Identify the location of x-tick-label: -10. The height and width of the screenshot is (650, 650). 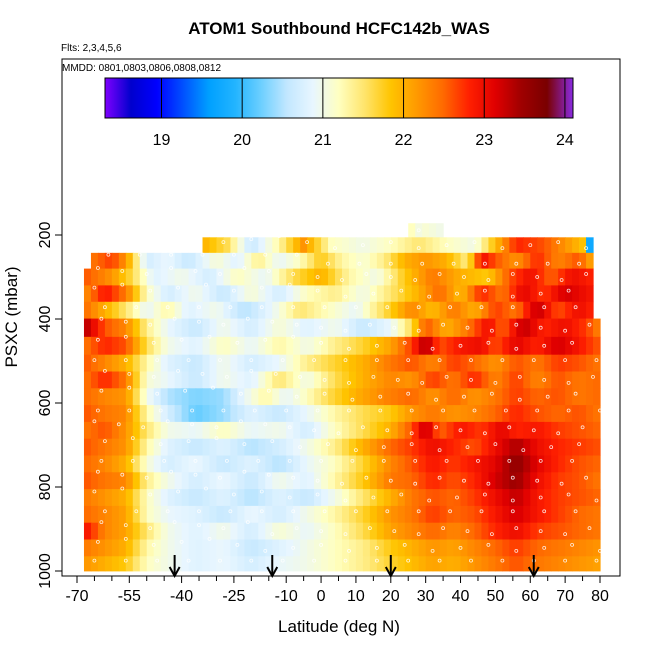
(286, 596).